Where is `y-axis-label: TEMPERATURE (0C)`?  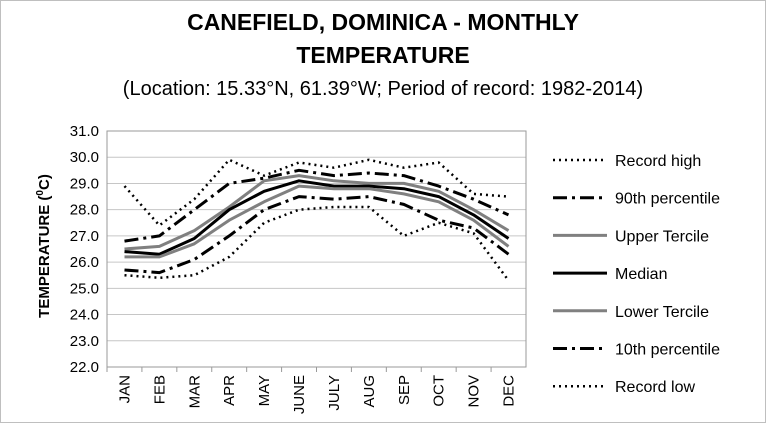
y-axis-label: TEMPERATURE (0C) is located at coordinates (44, 246).